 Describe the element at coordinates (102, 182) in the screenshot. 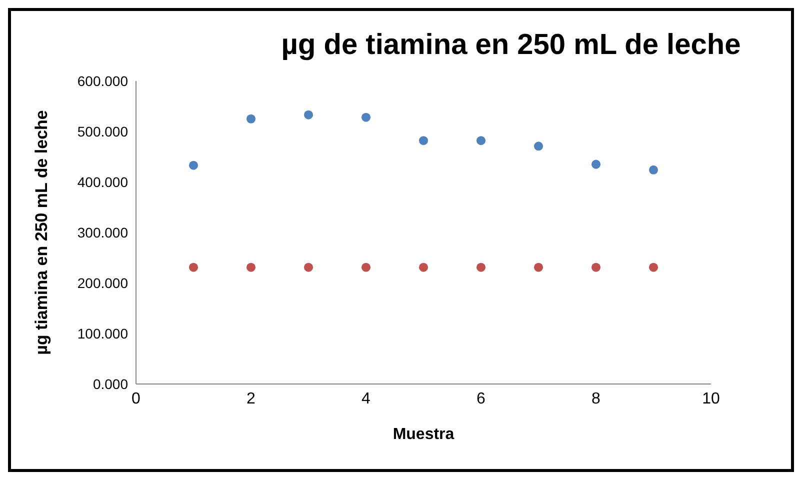

I see `y-tick-label: 400.000` at that location.